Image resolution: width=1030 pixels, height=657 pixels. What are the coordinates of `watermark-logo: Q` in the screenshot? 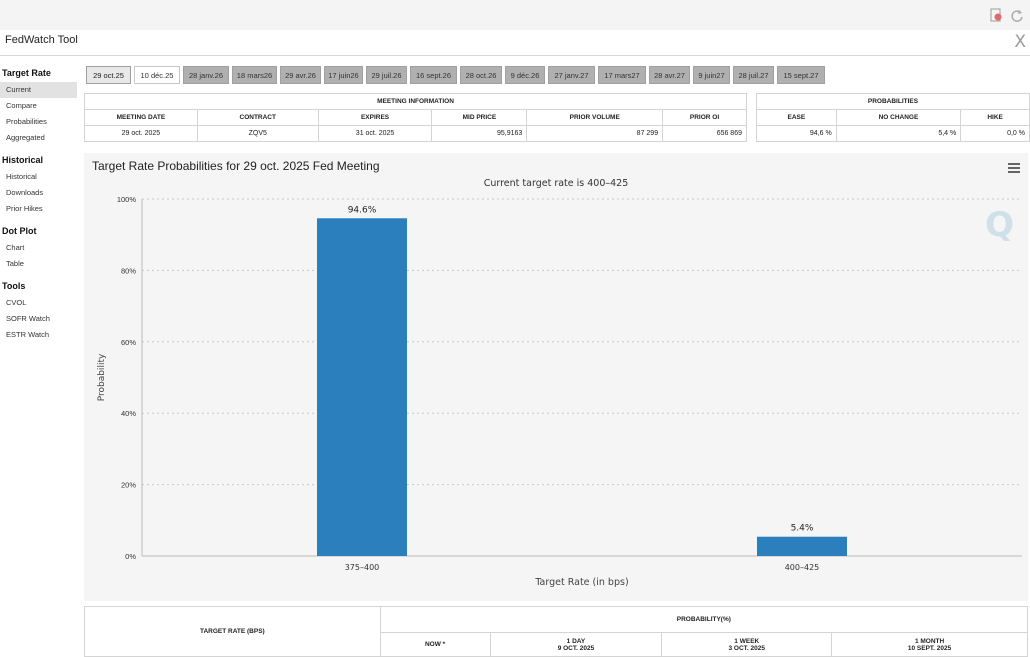 It's located at (999, 225).